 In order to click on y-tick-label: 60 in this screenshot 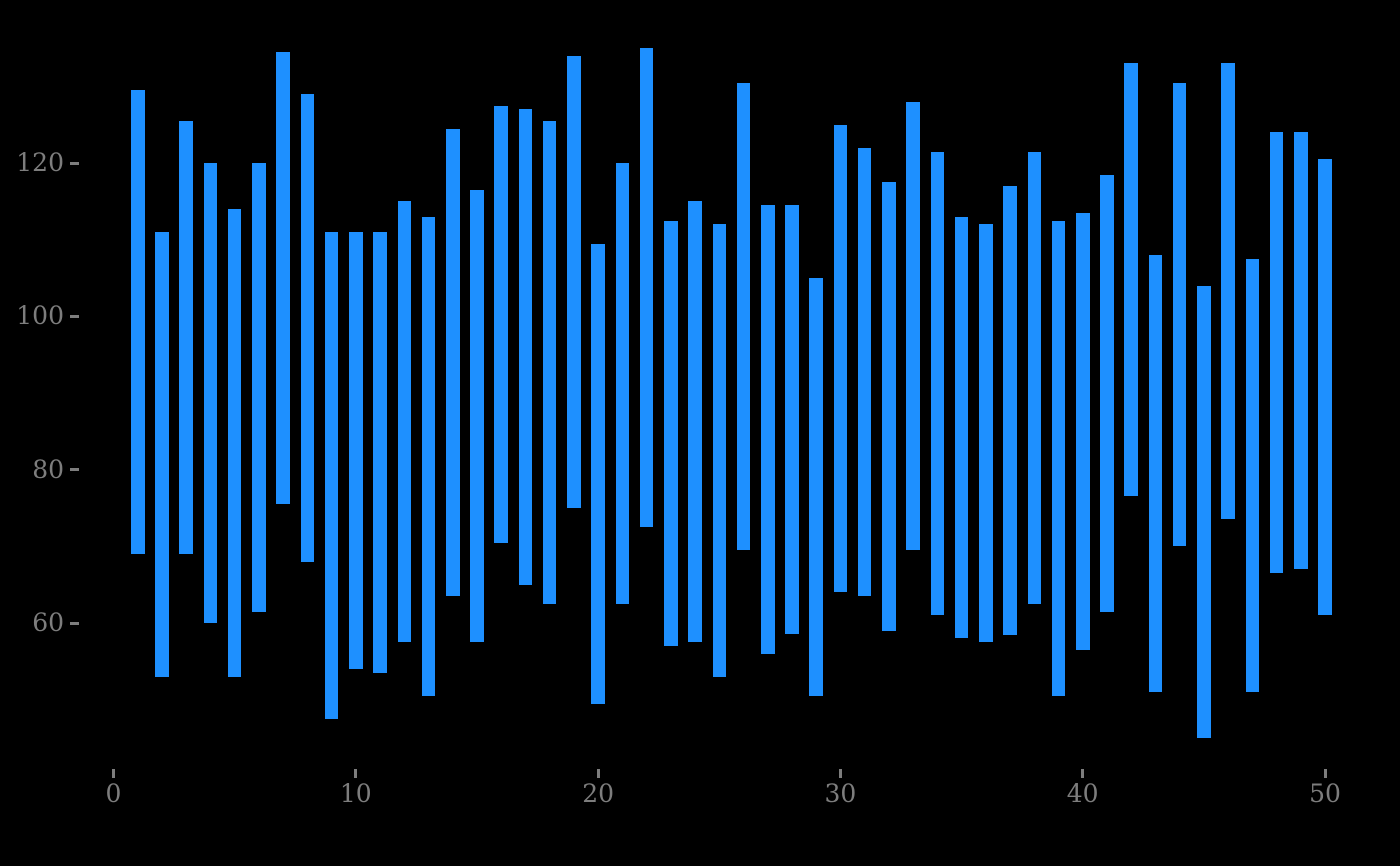, I will do `click(48, 622)`.